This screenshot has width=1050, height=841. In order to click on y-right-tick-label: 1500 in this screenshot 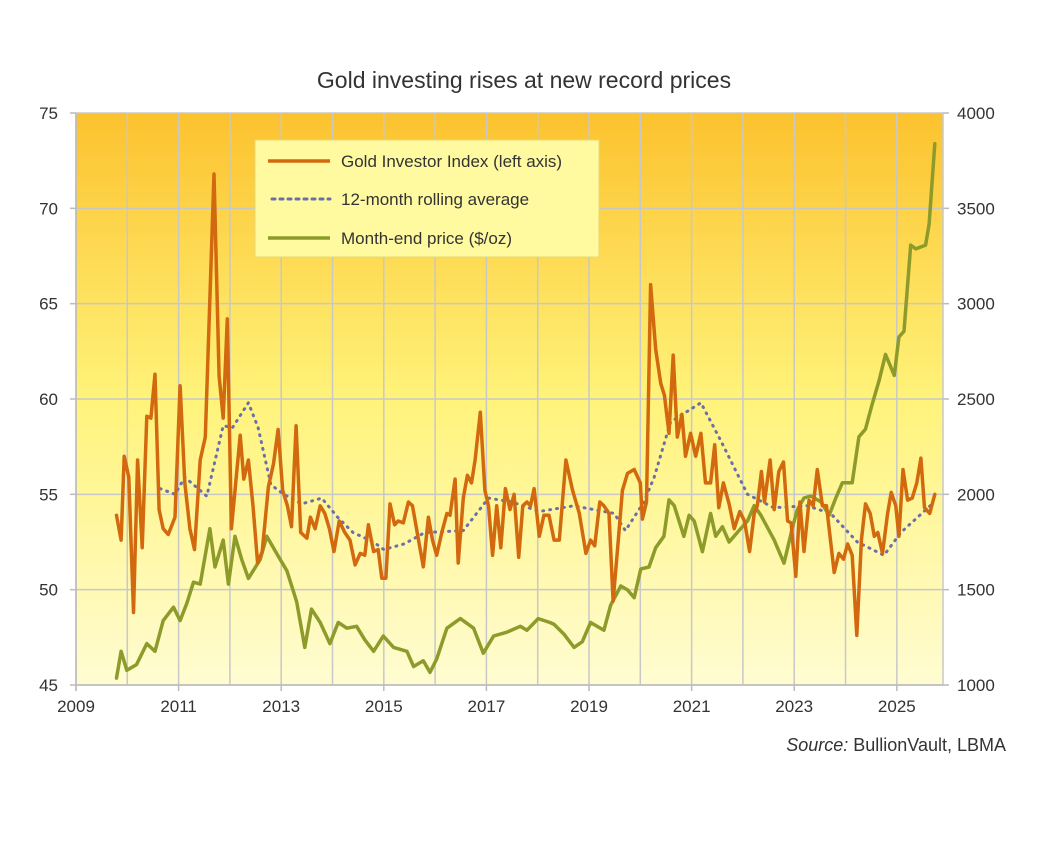, I will do `click(976, 590)`.